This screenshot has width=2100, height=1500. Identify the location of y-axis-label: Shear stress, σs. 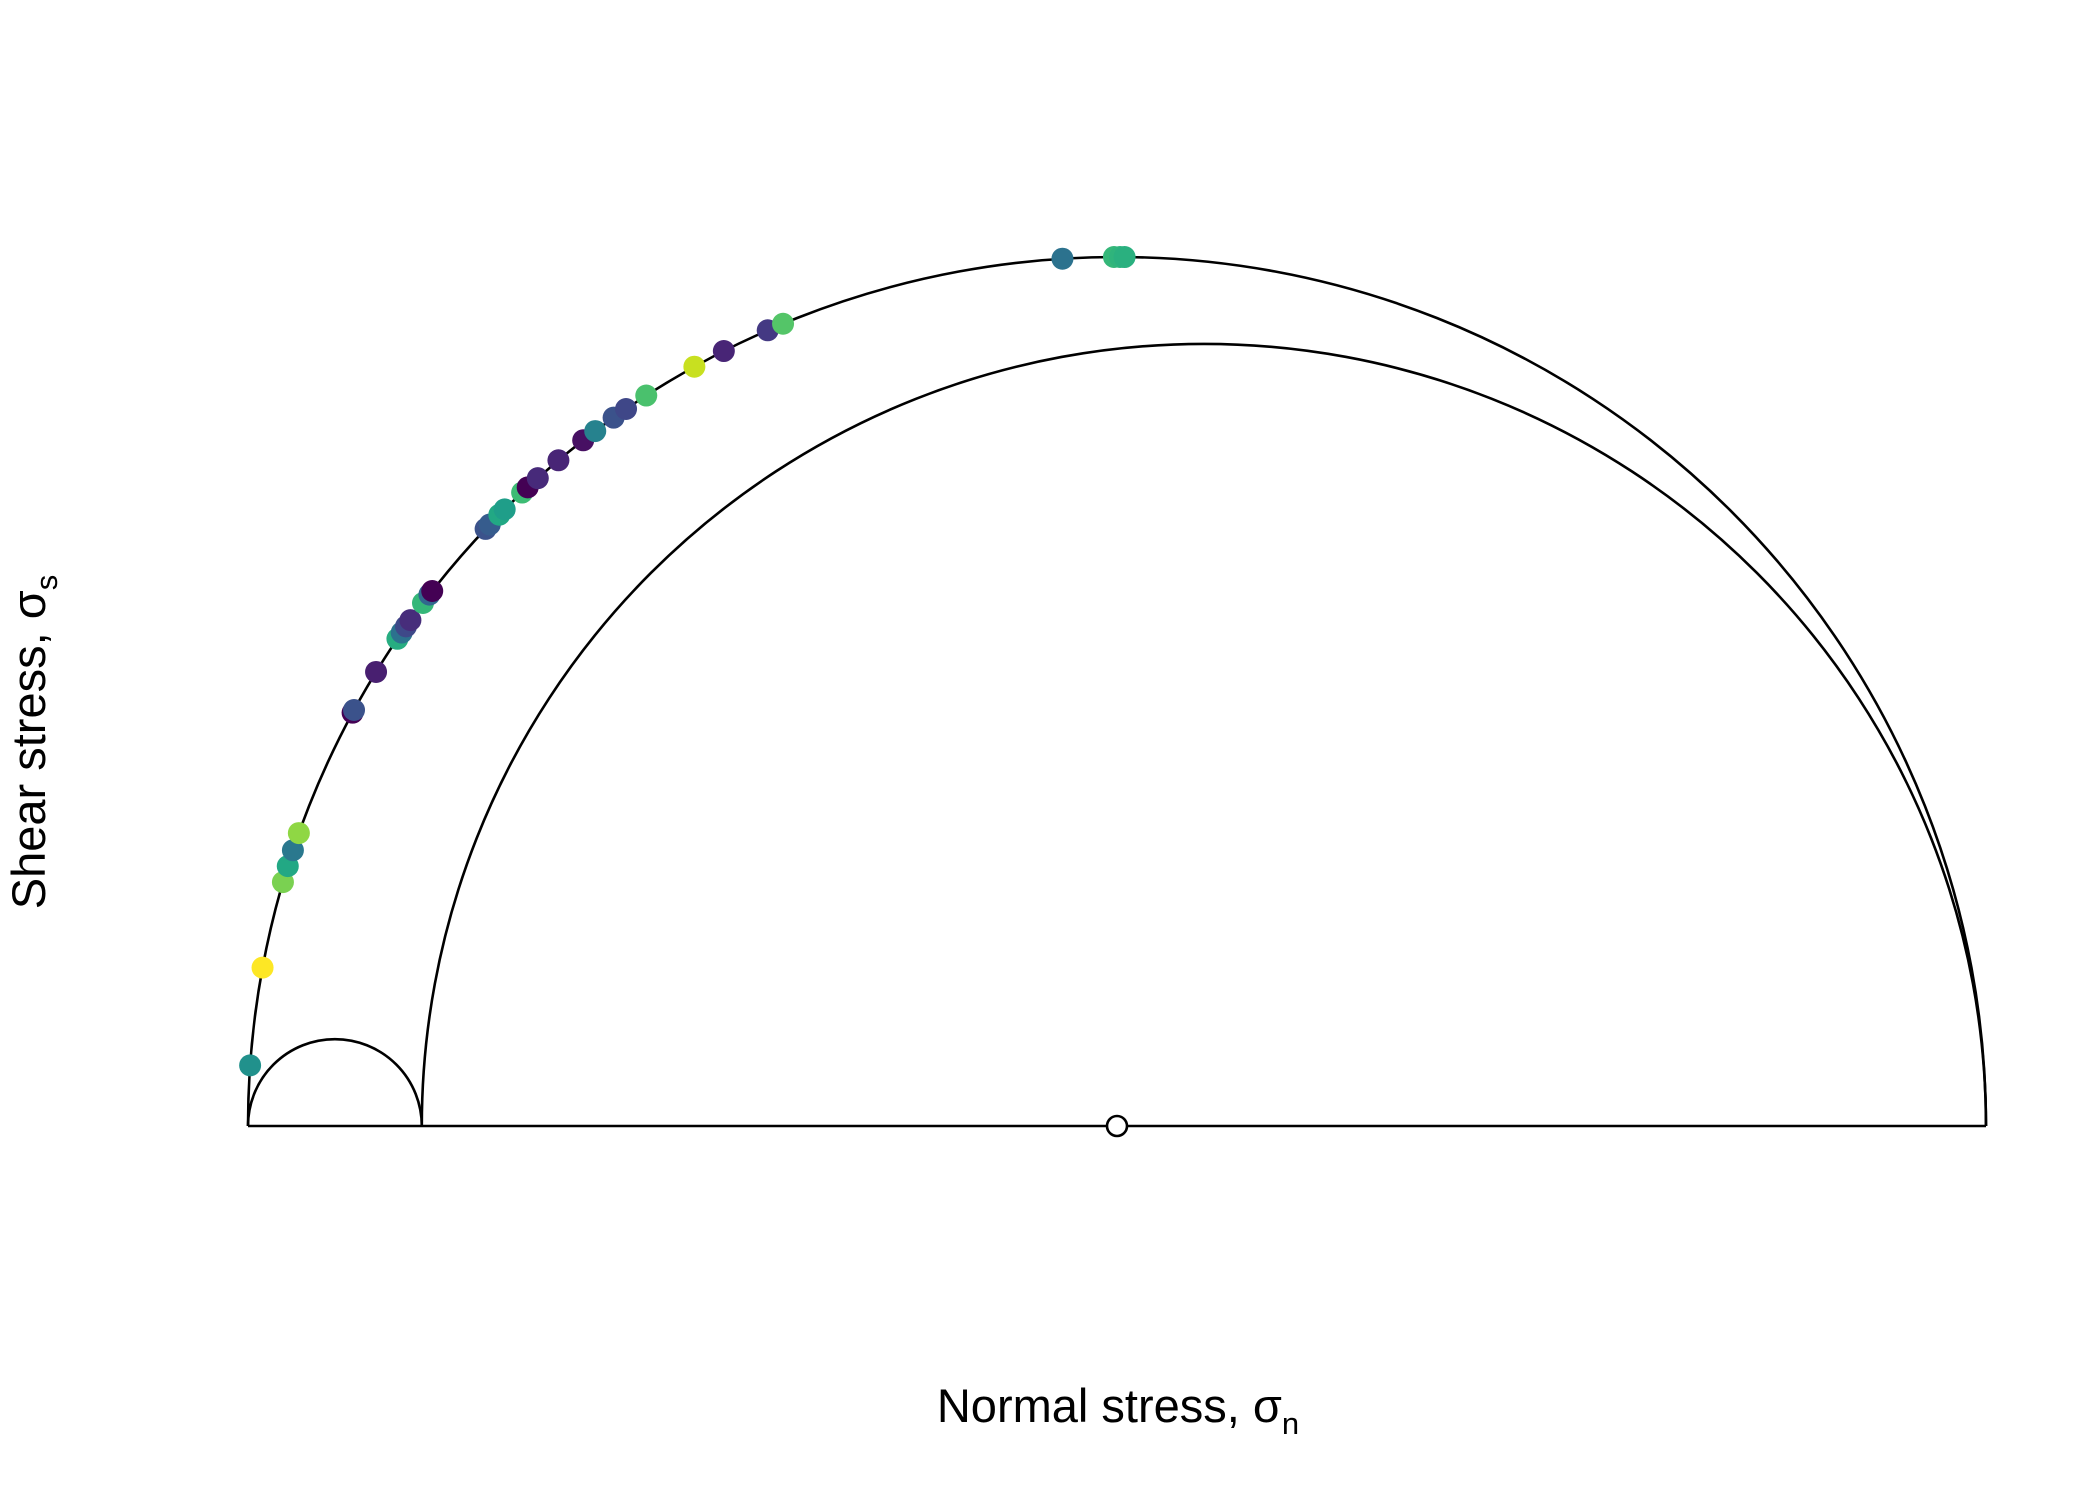
(33, 742).